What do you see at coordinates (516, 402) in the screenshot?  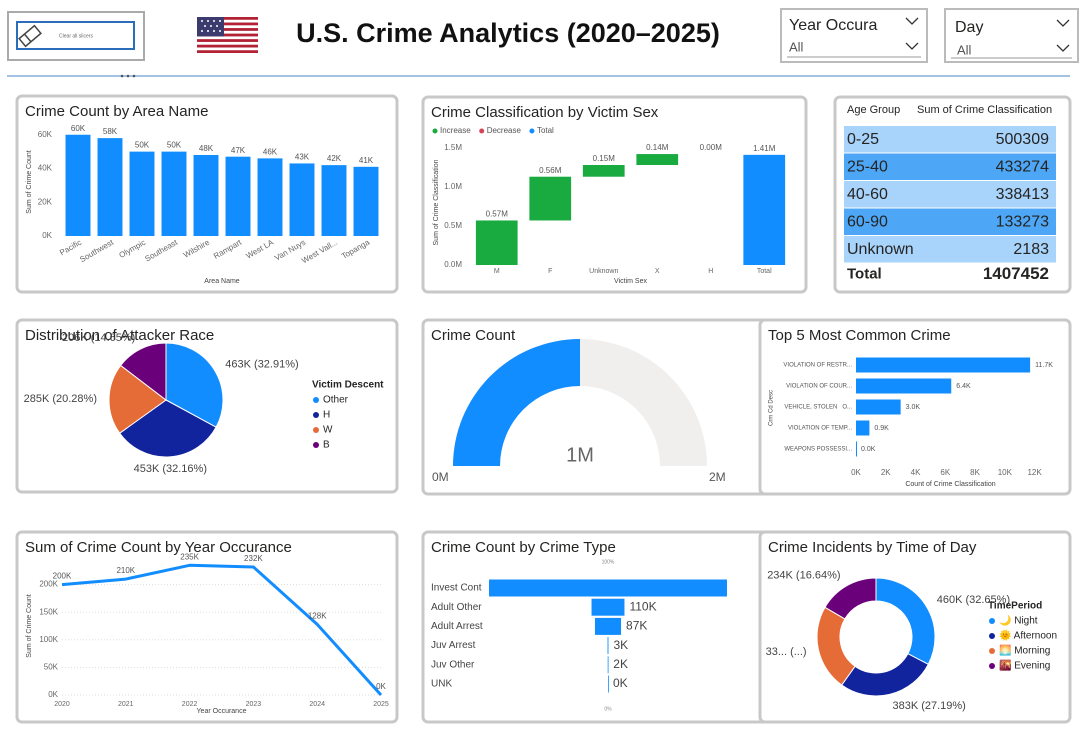 I see `gauge-fill` at bounding box center [516, 402].